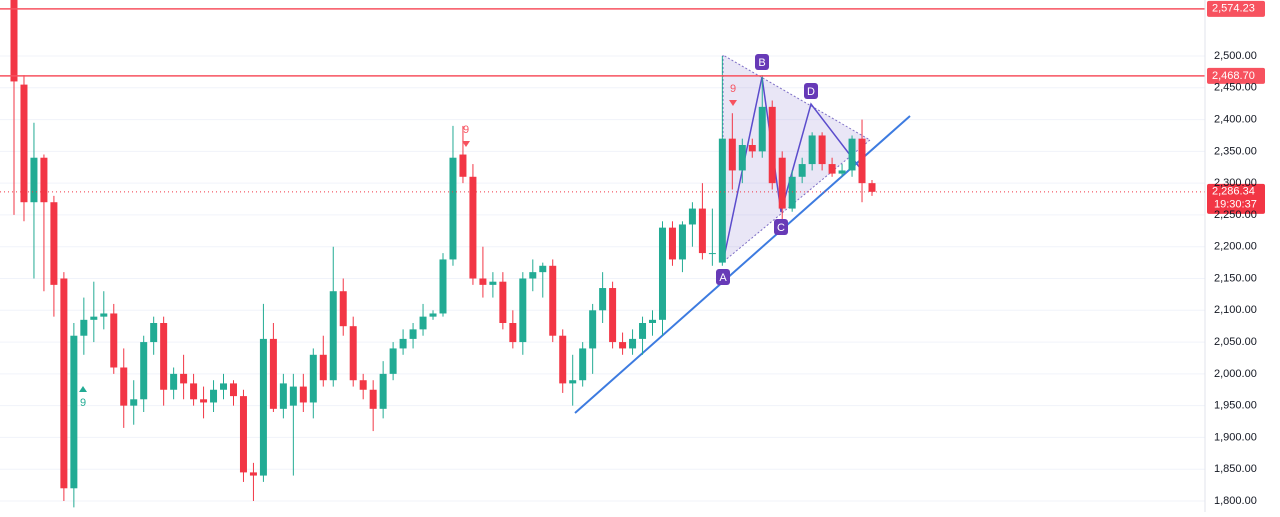 This screenshot has height=517, width=1280. I want to click on y-tick-label: 2,250.00, so click(1235, 215).